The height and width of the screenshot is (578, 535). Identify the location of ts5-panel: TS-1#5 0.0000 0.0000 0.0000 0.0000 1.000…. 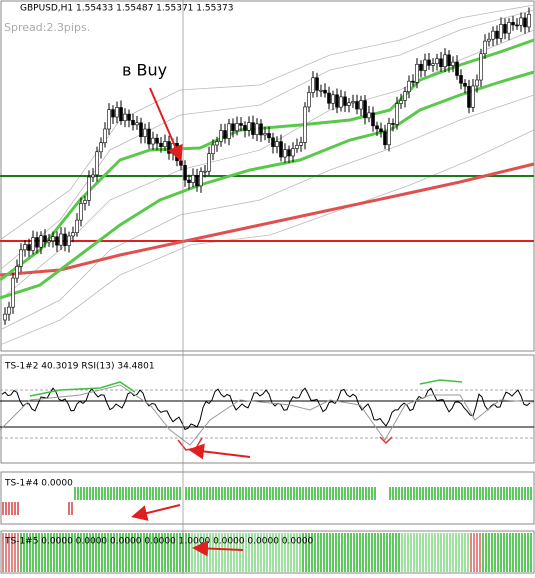
(267, 552).